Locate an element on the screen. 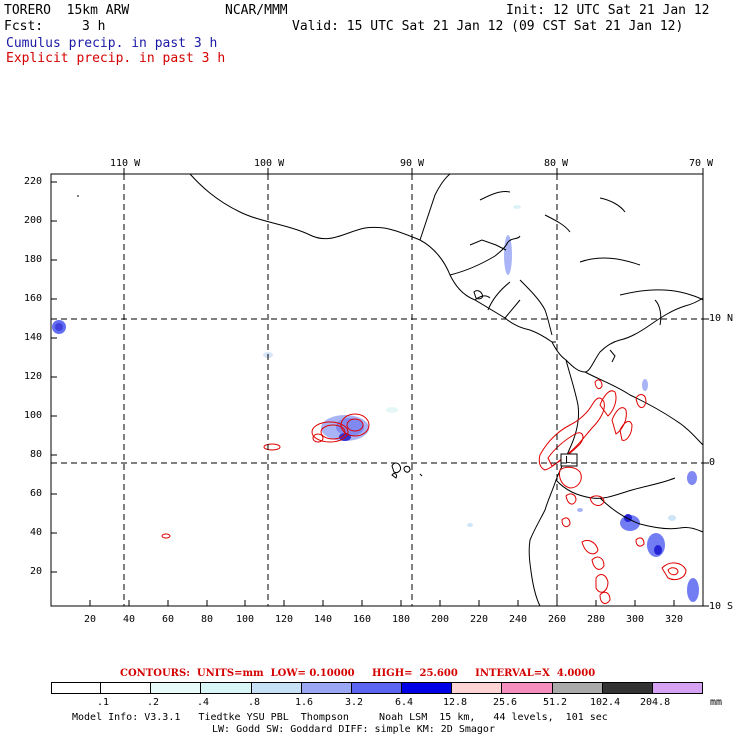 This screenshot has height=740, width=740. x-tick-label: 40 is located at coordinates (129, 619).